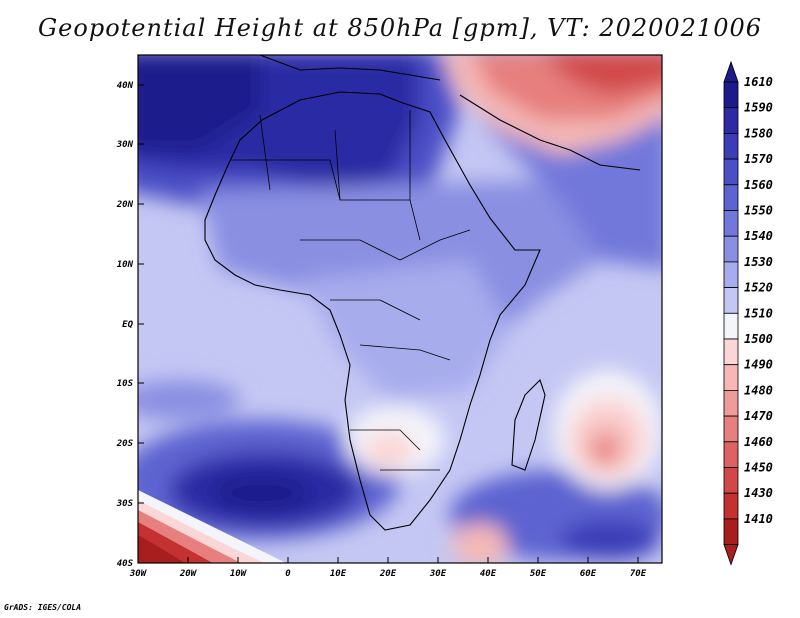 This screenshot has width=800, height=618. I want to click on lon-label-10e: 10E, so click(338, 574).